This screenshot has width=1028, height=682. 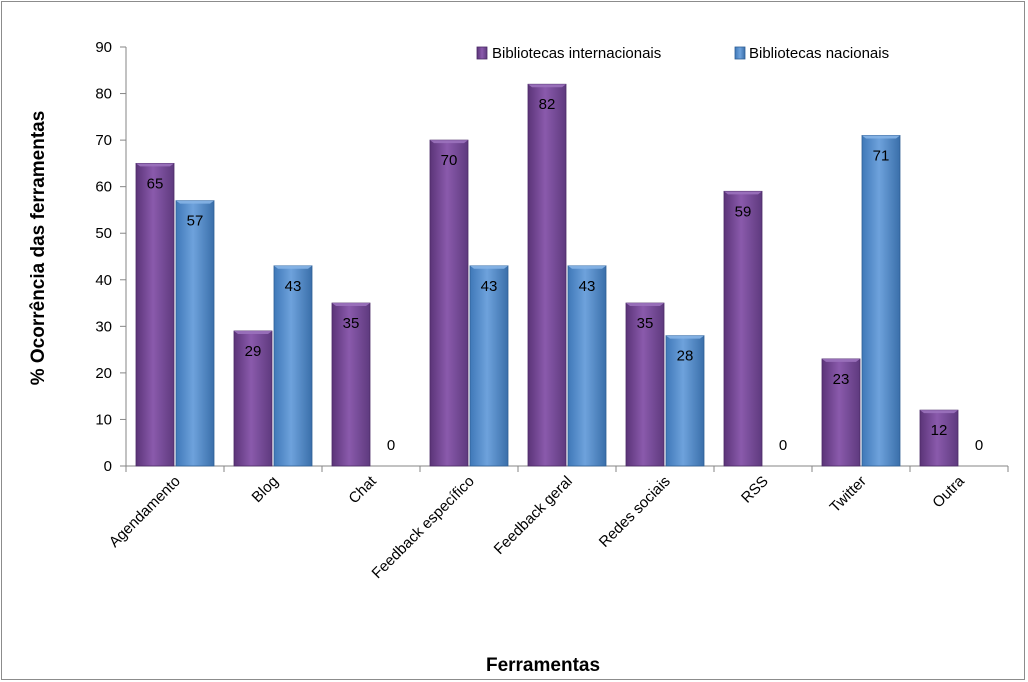 I want to click on y-tick-label: 20, so click(x=103, y=373).